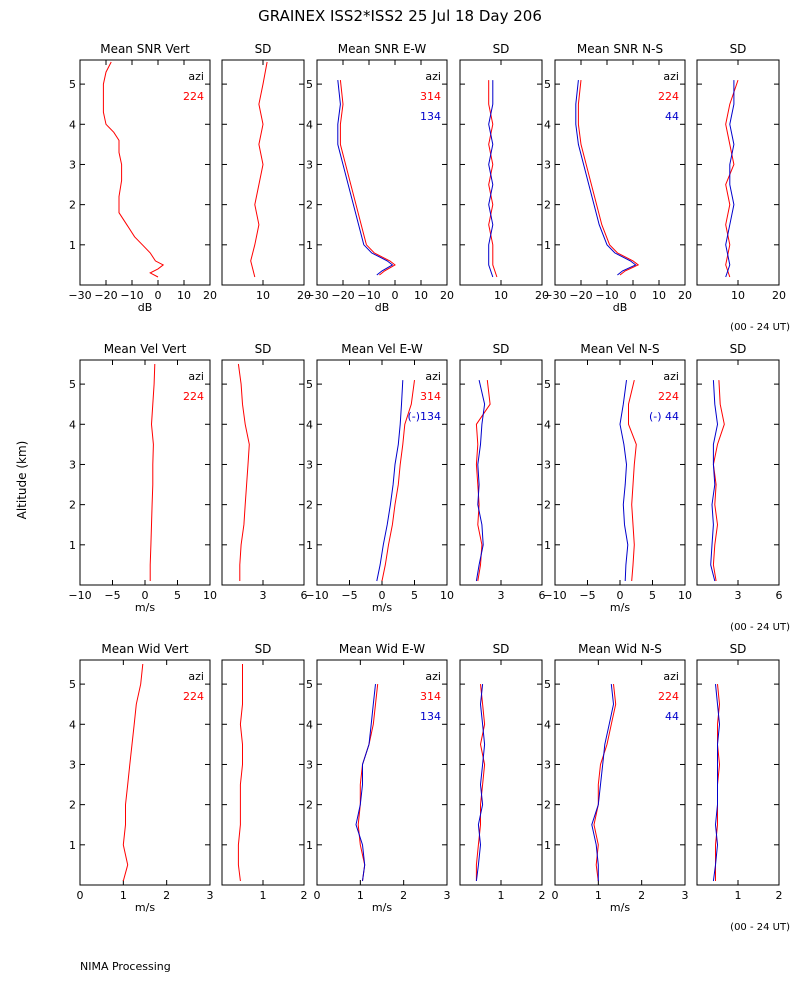 This screenshot has height=1000, width=800. I want to click on legend-entry: (-)134, so click(424, 416).